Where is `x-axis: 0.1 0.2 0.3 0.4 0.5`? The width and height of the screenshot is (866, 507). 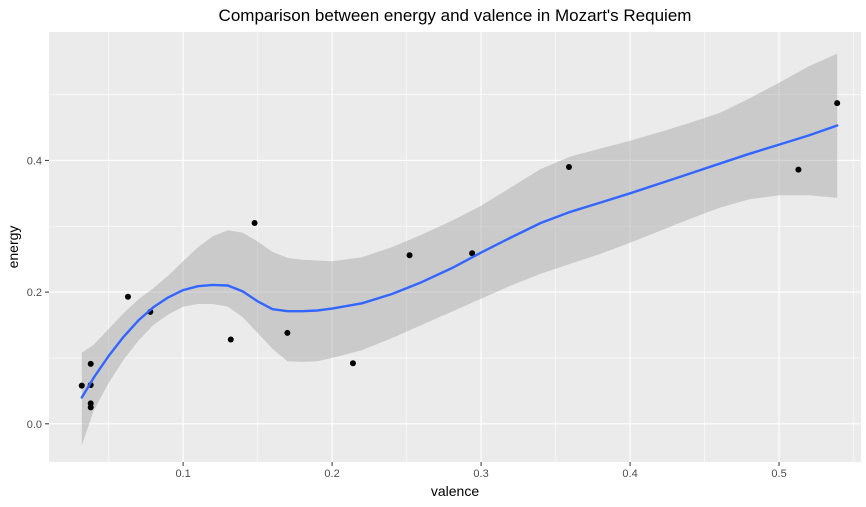
x-axis: 0.1 0.2 0.3 0.4 0.5 is located at coordinates (481, 471).